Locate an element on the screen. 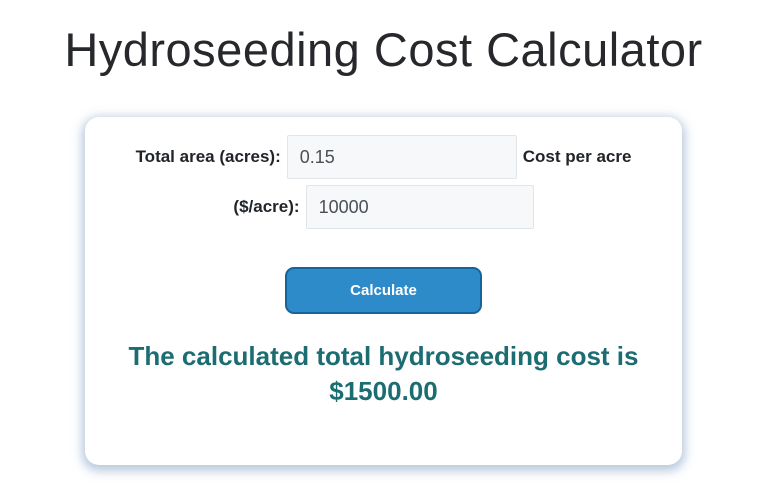 The height and width of the screenshot is (498, 767). cost-row: ($/acre): is located at coordinates (383, 207).